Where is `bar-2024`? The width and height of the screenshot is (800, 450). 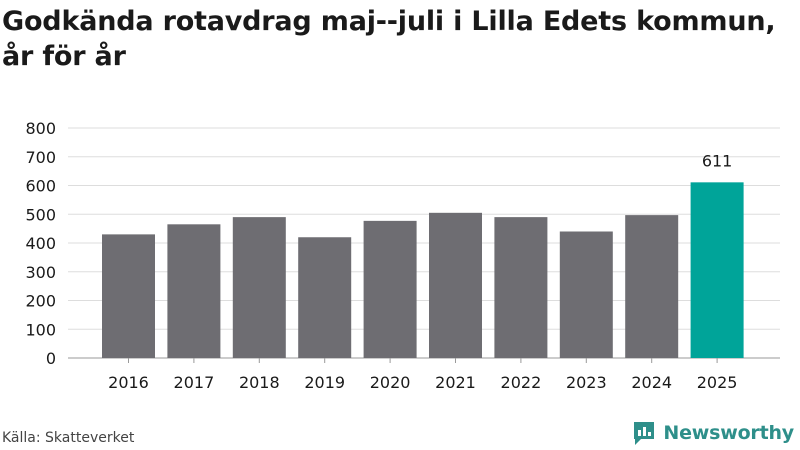 bar-2024 is located at coordinates (652, 286).